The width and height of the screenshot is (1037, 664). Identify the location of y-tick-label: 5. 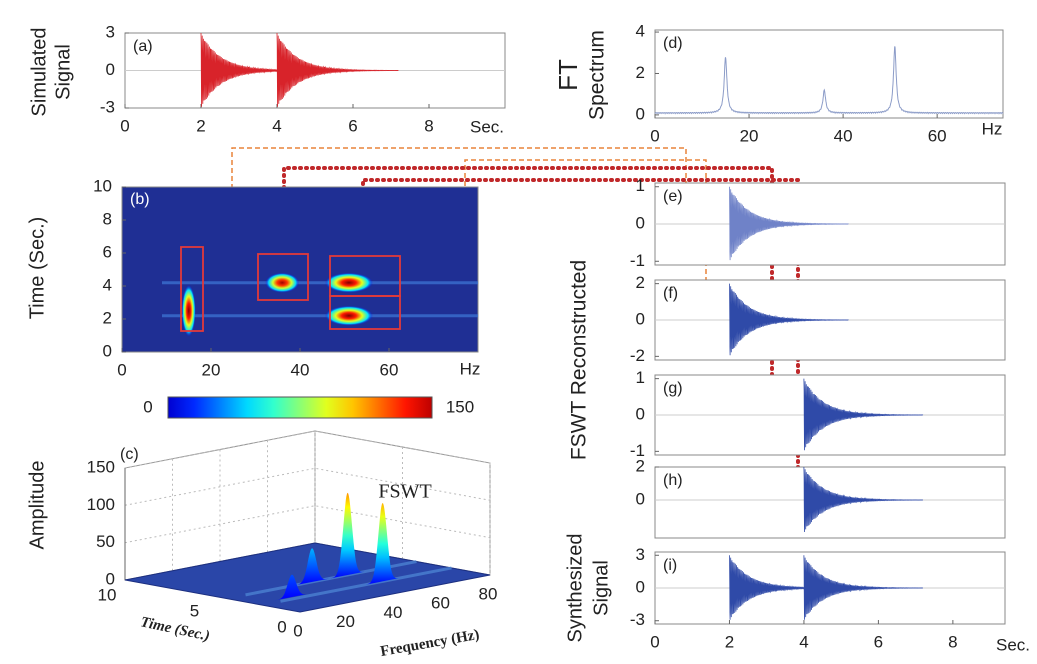
(194, 610).